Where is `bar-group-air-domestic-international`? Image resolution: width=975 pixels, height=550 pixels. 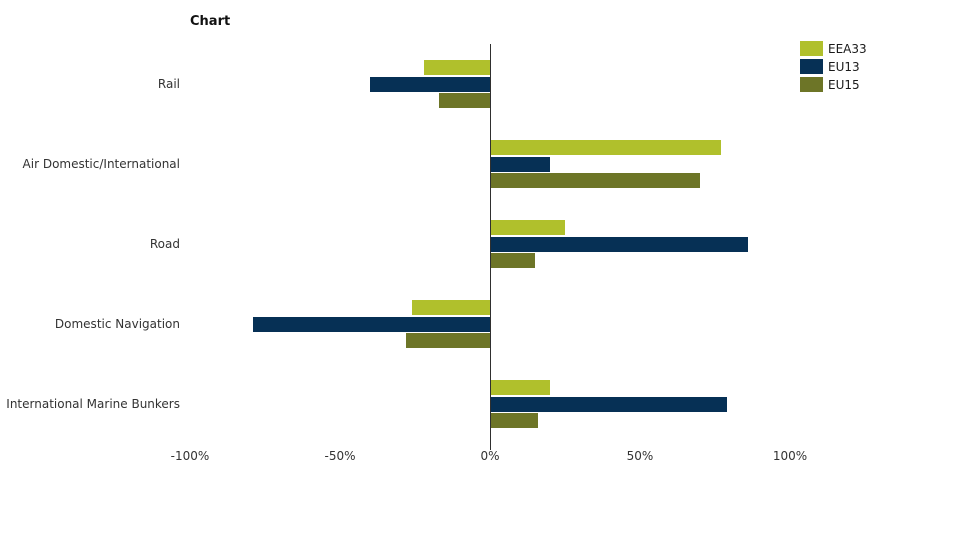 bar-group-air-domestic-international is located at coordinates (490, 164).